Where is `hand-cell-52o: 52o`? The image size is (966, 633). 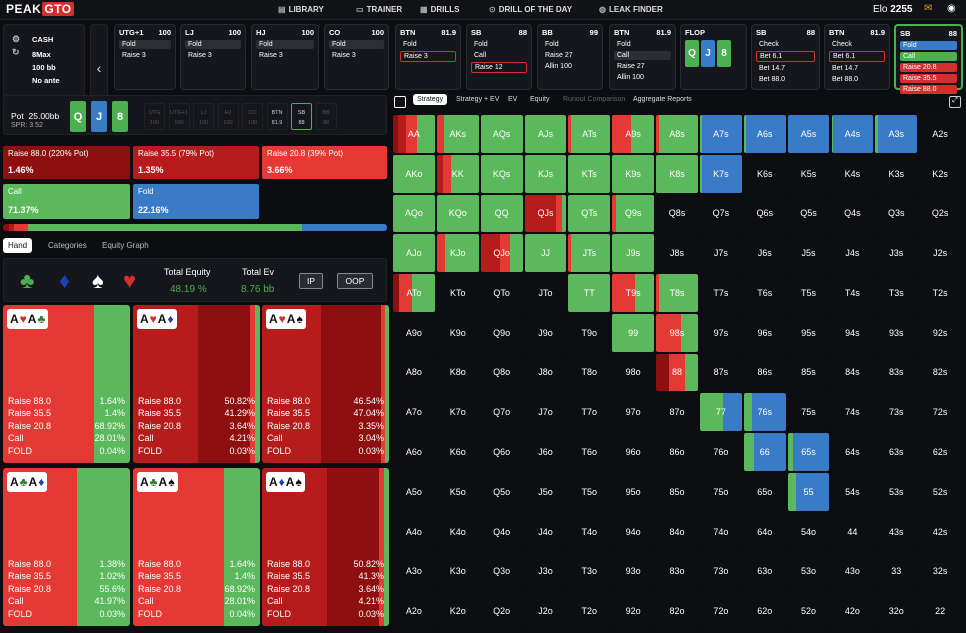
hand-cell-52o: 52o is located at coordinates (808, 611).